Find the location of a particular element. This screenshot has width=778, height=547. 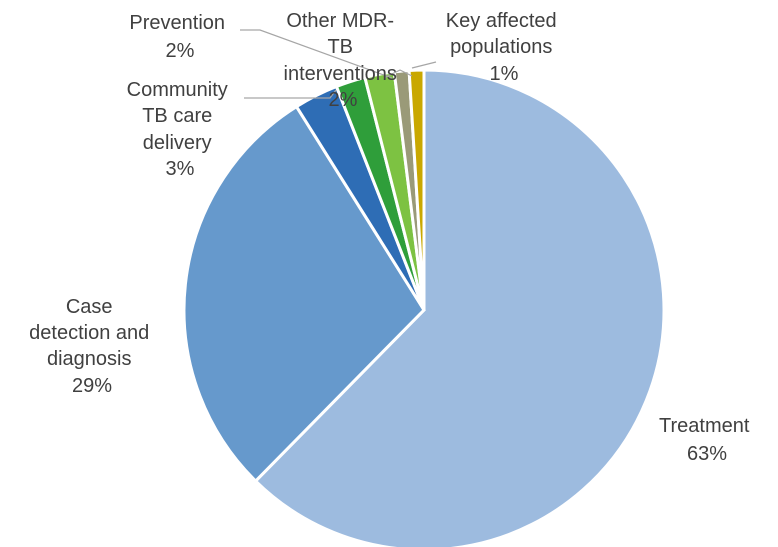

slice-label-treatment: Treatment 63% is located at coordinates (707, 440).